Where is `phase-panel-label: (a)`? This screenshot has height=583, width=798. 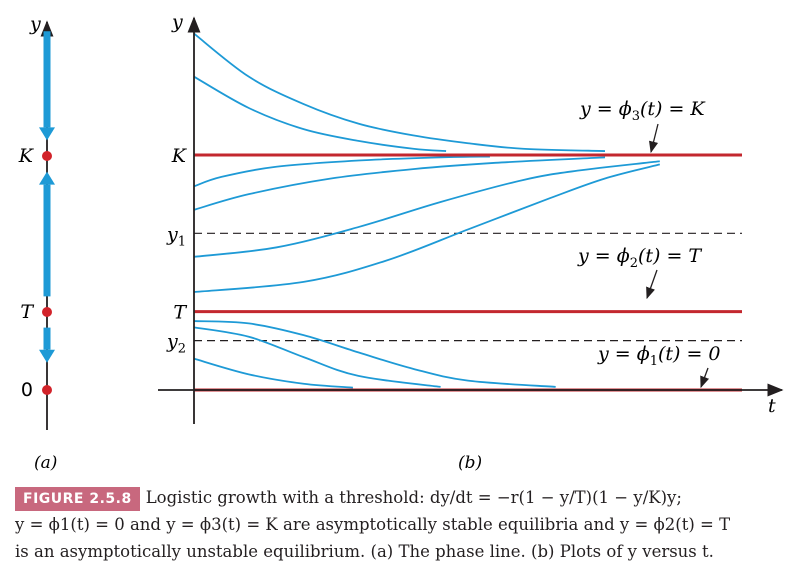 phase-panel-label: (a) is located at coordinates (45, 463).